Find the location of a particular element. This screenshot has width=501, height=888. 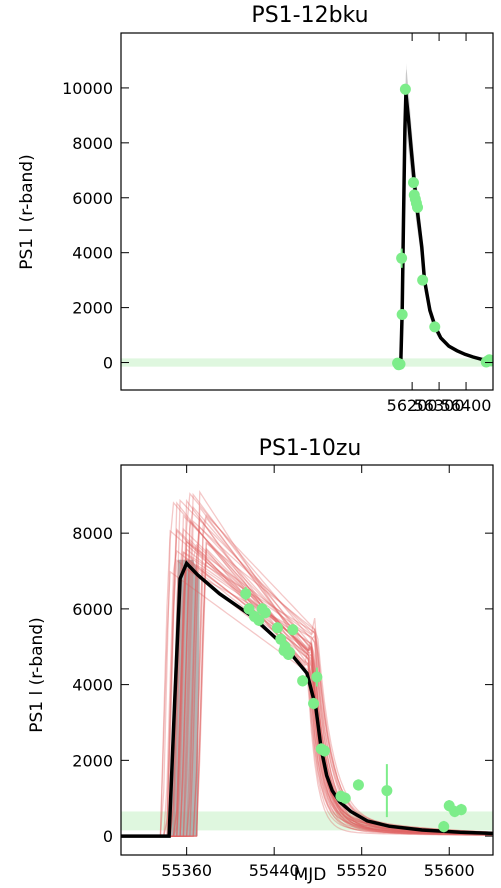

x-axis-label: MJD is located at coordinates (310, 875).